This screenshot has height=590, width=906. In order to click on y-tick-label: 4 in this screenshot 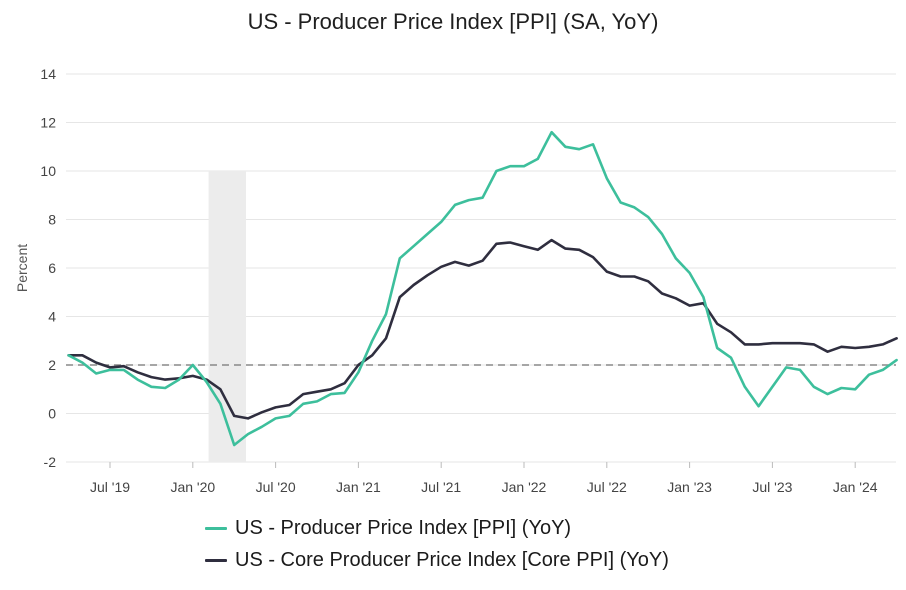, I will do `click(52, 317)`.